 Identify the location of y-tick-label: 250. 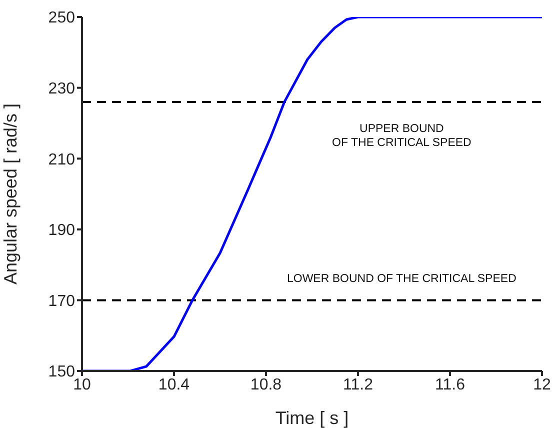
(62, 18).